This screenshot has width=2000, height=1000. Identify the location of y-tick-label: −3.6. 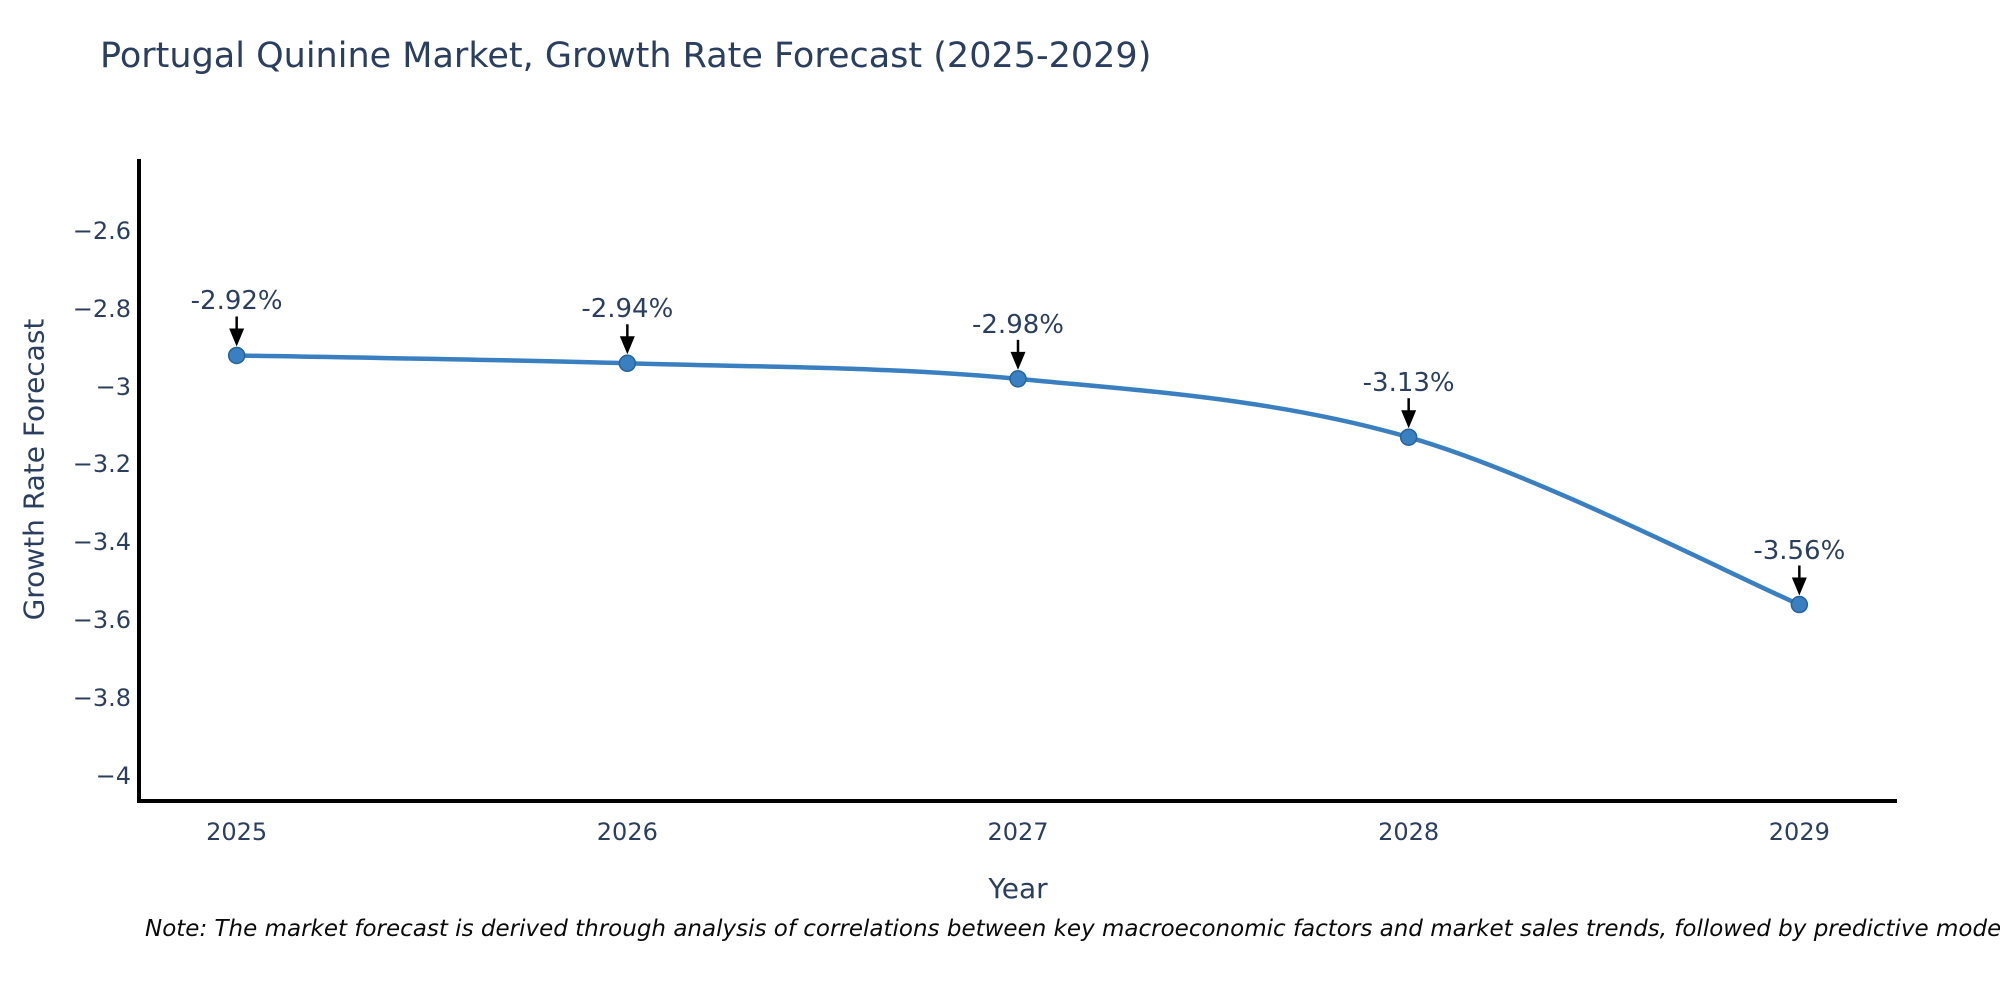
(101, 620).